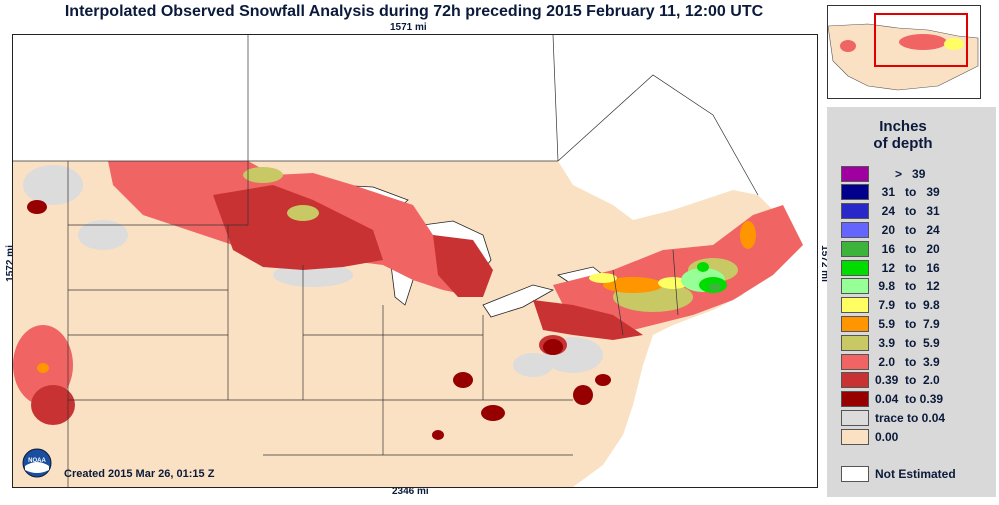 The width and height of the screenshot is (999, 505). Describe the element at coordinates (907, 267) in the screenshot. I see `legend-label: 12 to 16` at that location.